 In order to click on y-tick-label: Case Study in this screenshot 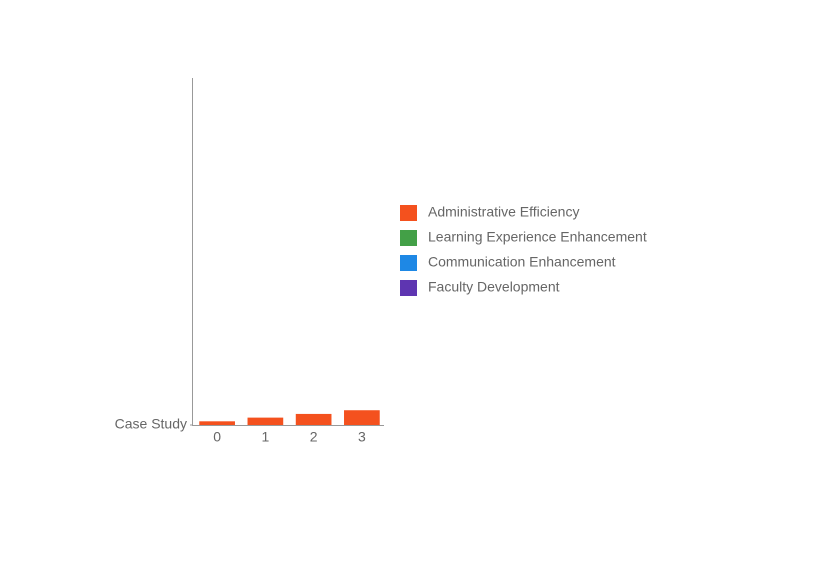, I will do `click(151, 424)`.